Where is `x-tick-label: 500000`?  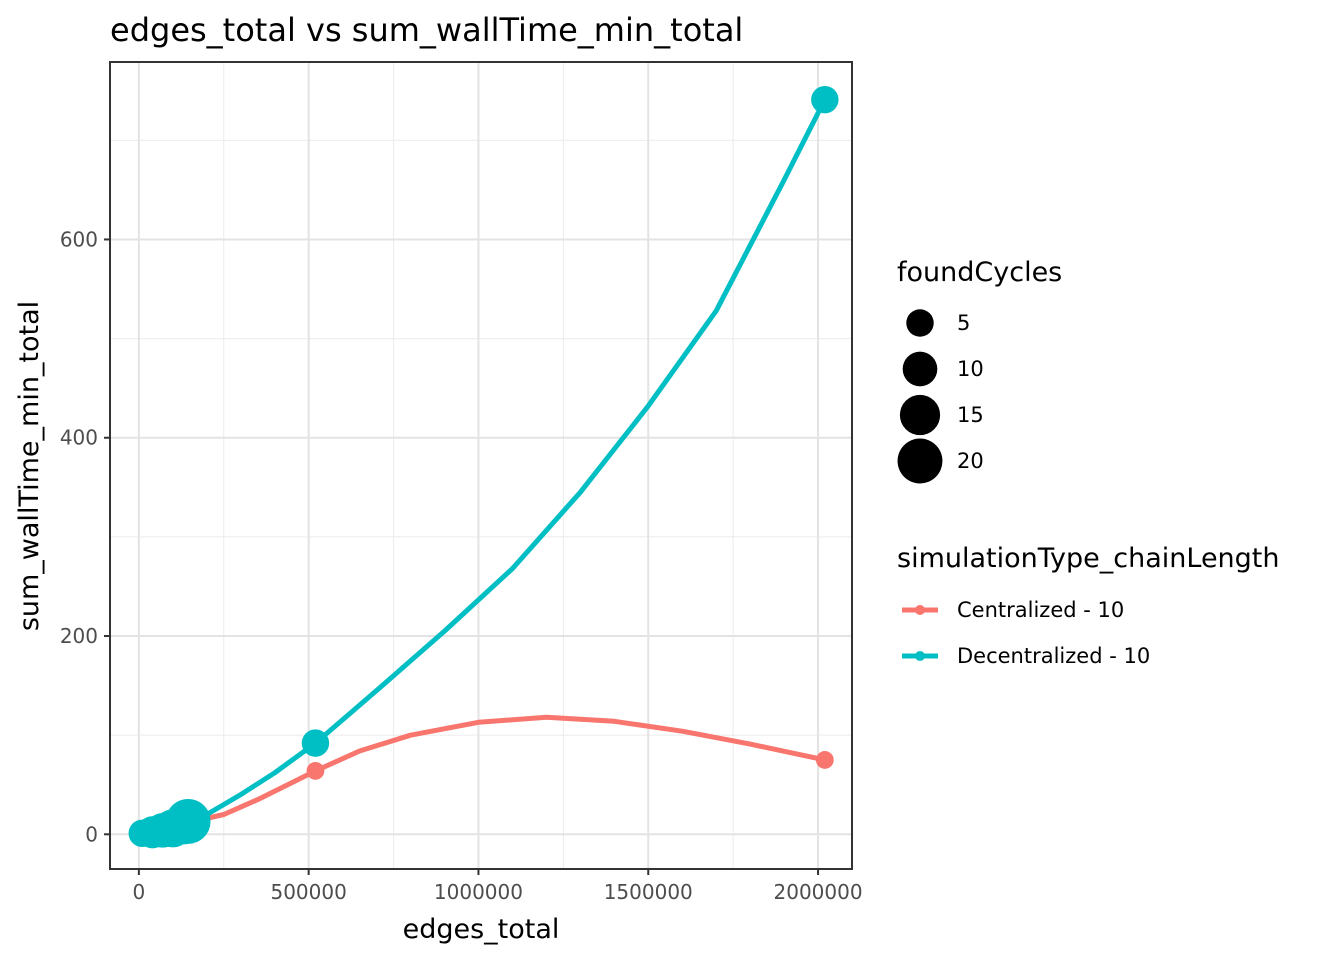 x-tick-label: 500000 is located at coordinates (308, 892).